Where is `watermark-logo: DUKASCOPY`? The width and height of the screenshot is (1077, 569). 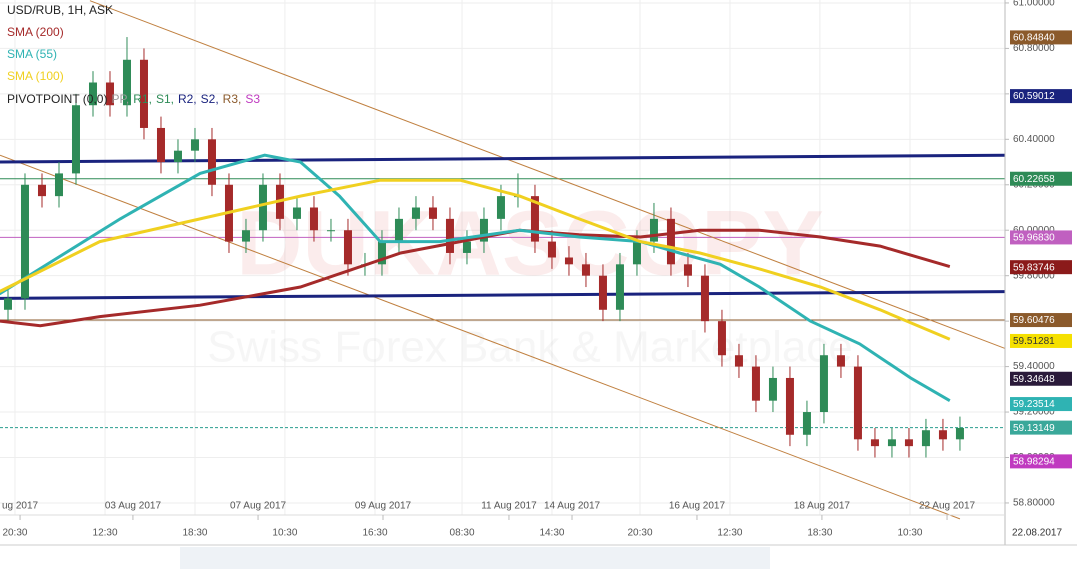 watermark-logo: DUKASCOPY is located at coordinates (530, 243).